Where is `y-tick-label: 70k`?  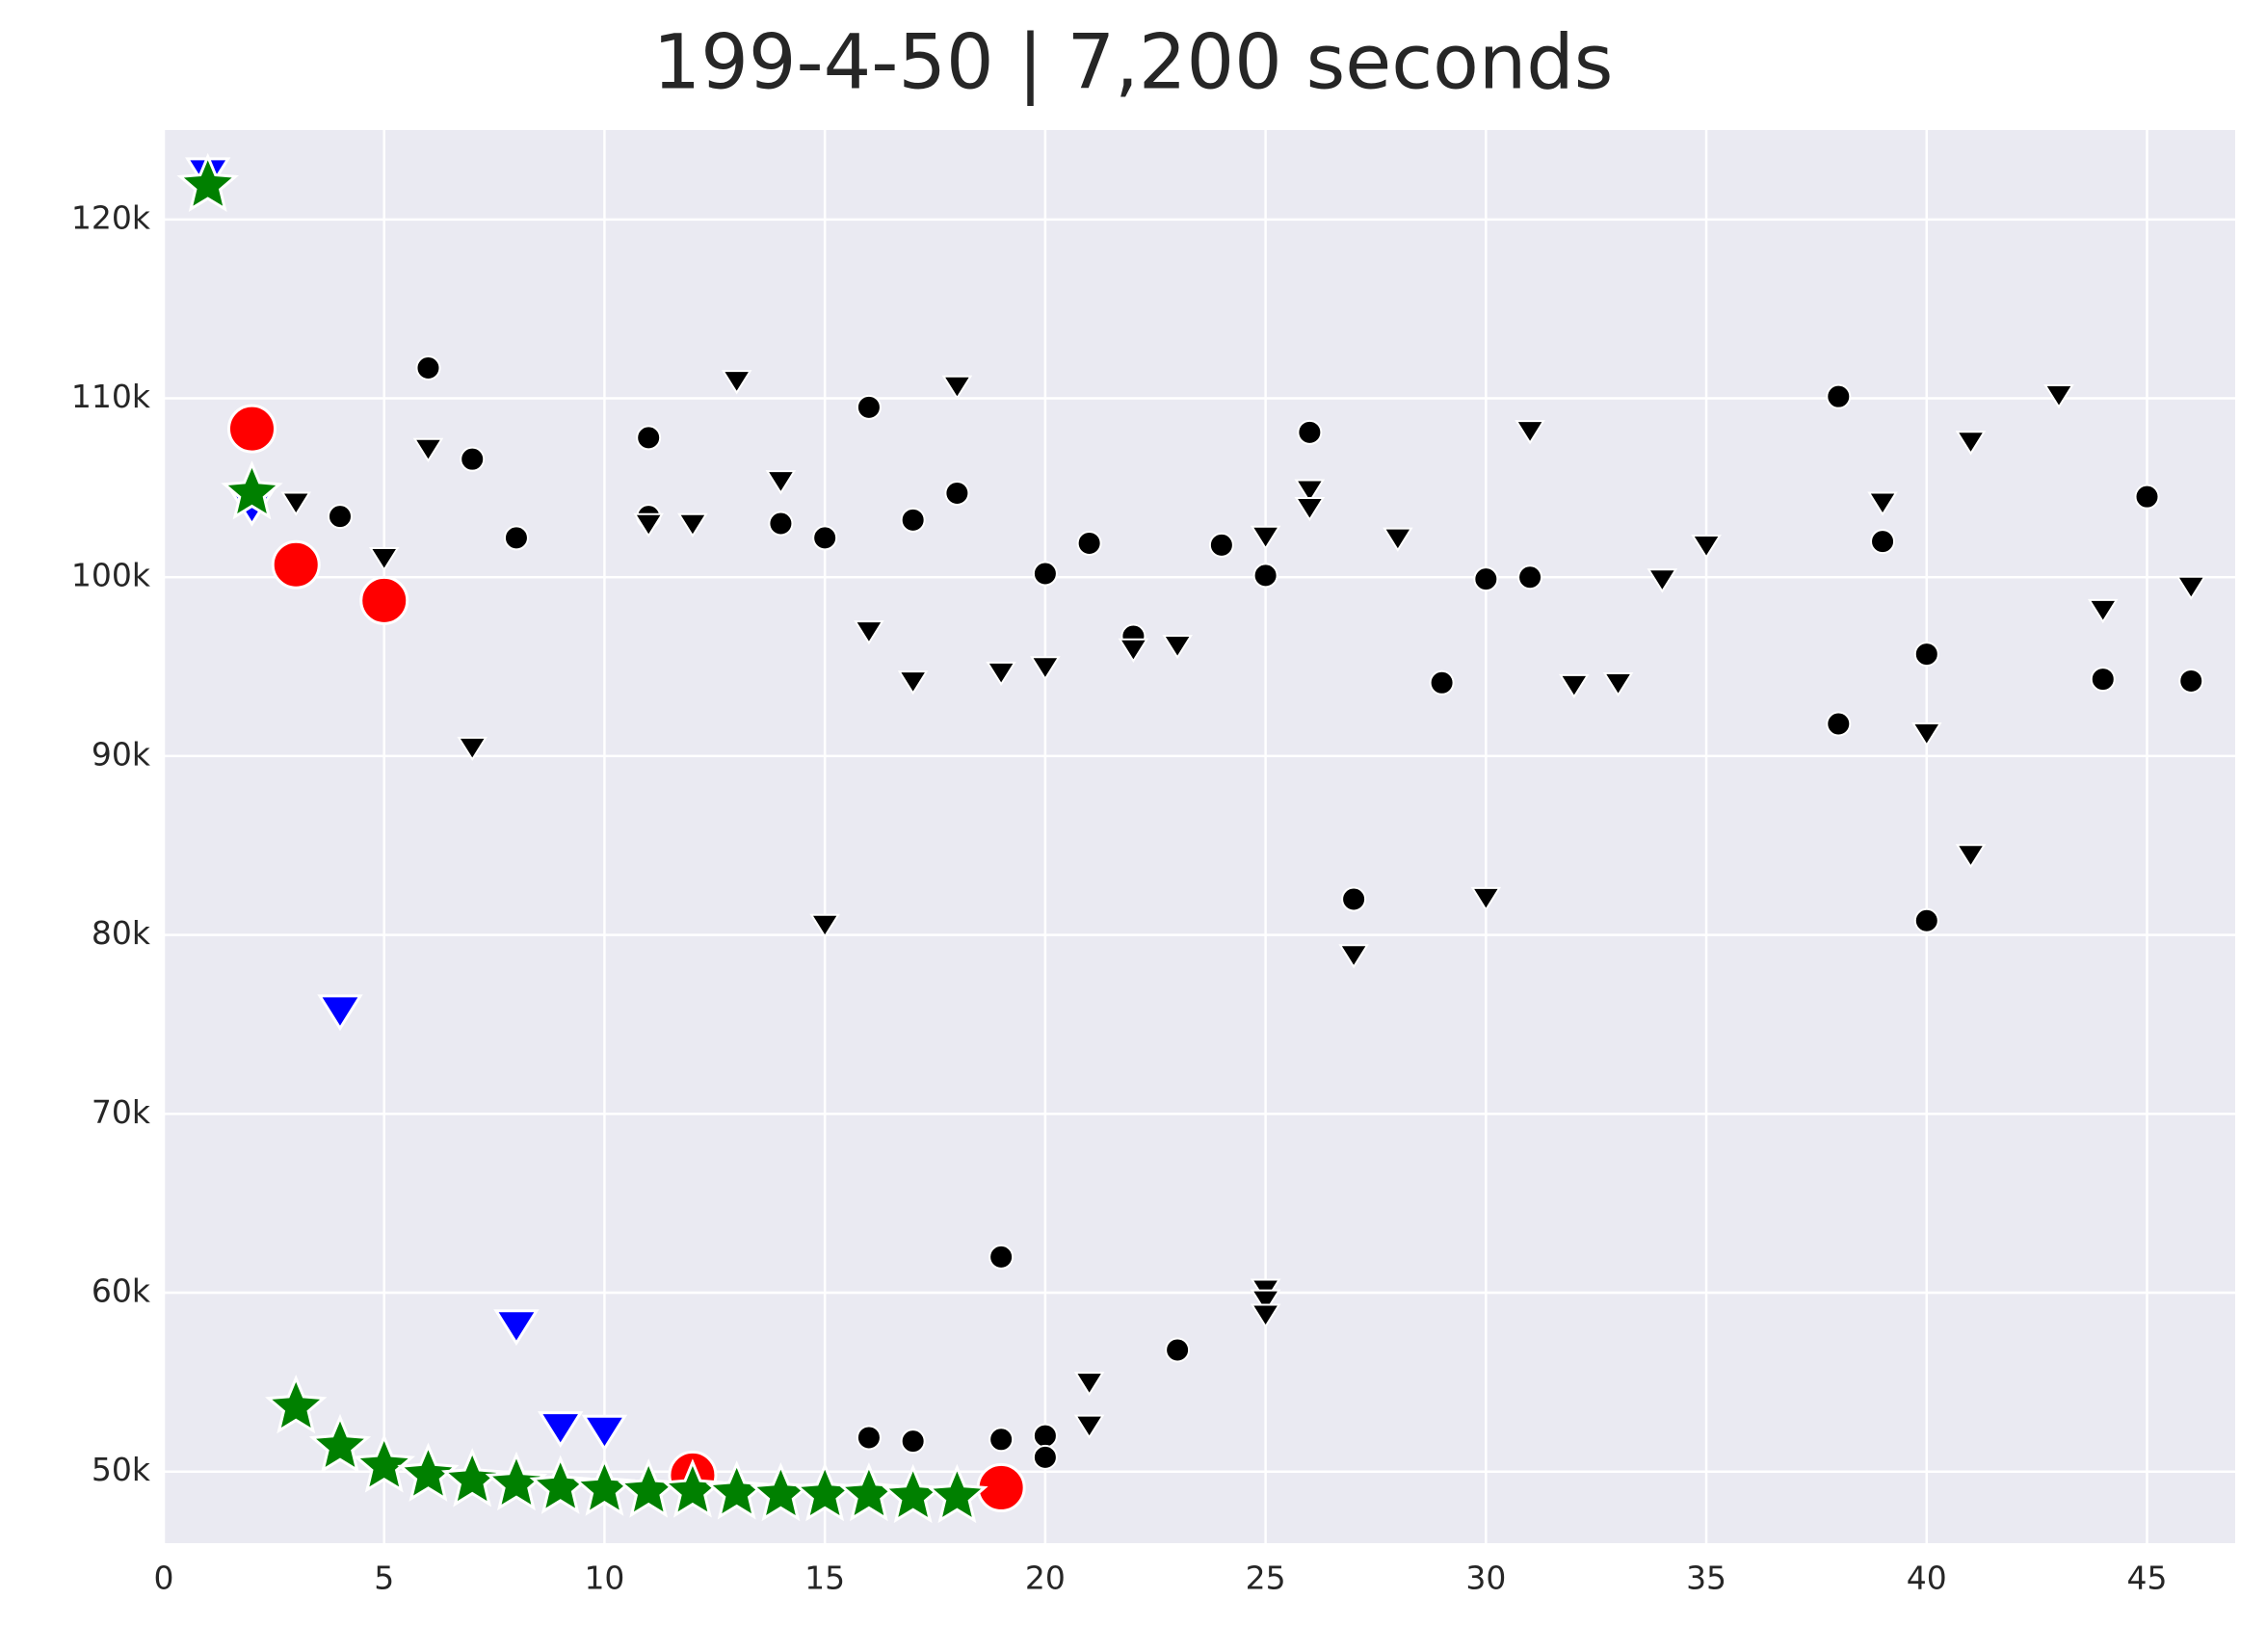 y-tick-label: 70k is located at coordinates (122, 1112).